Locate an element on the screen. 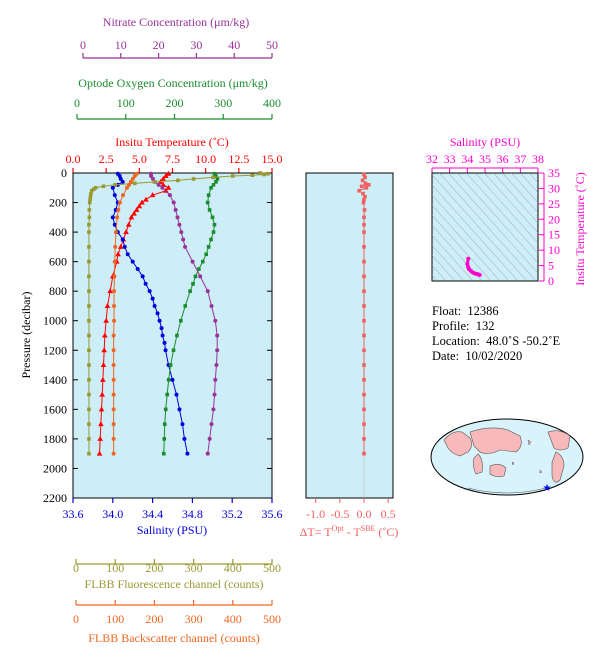 This screenshot has height=663, width=609. date-row: Date: 10/02/2020 is located at coordinates (496, 356).